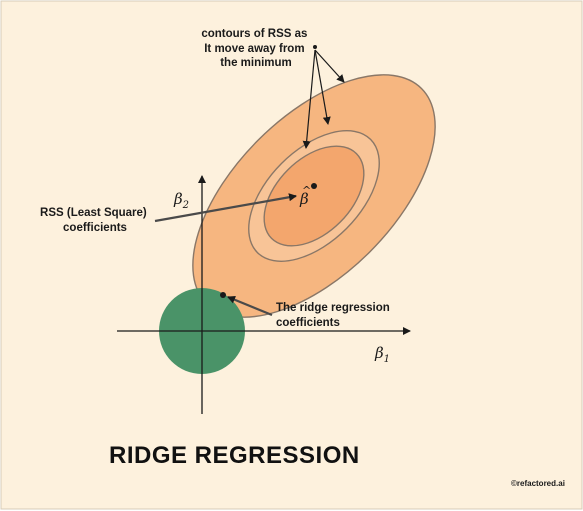  I want to click on beta-hat-accent: ^, so click(306, 190).